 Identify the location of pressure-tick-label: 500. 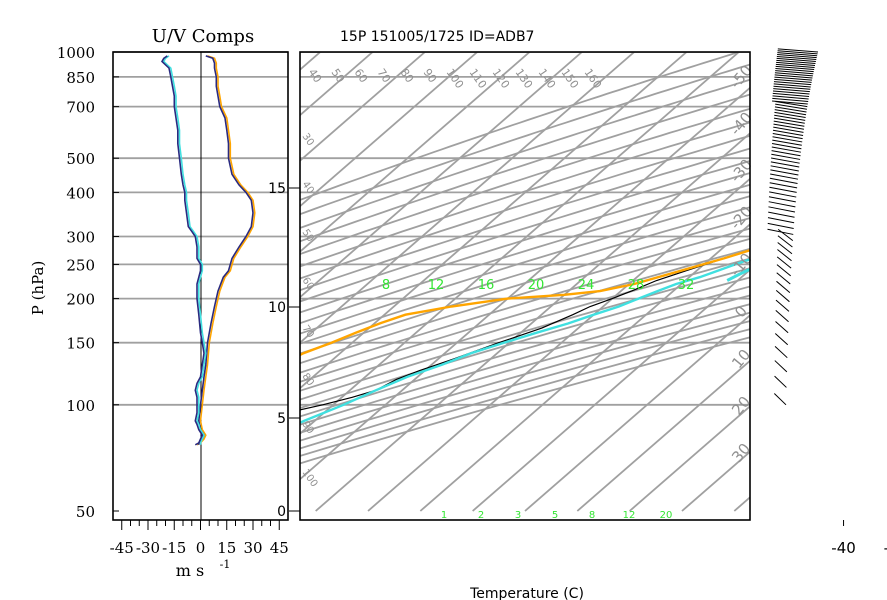
(80, 159).